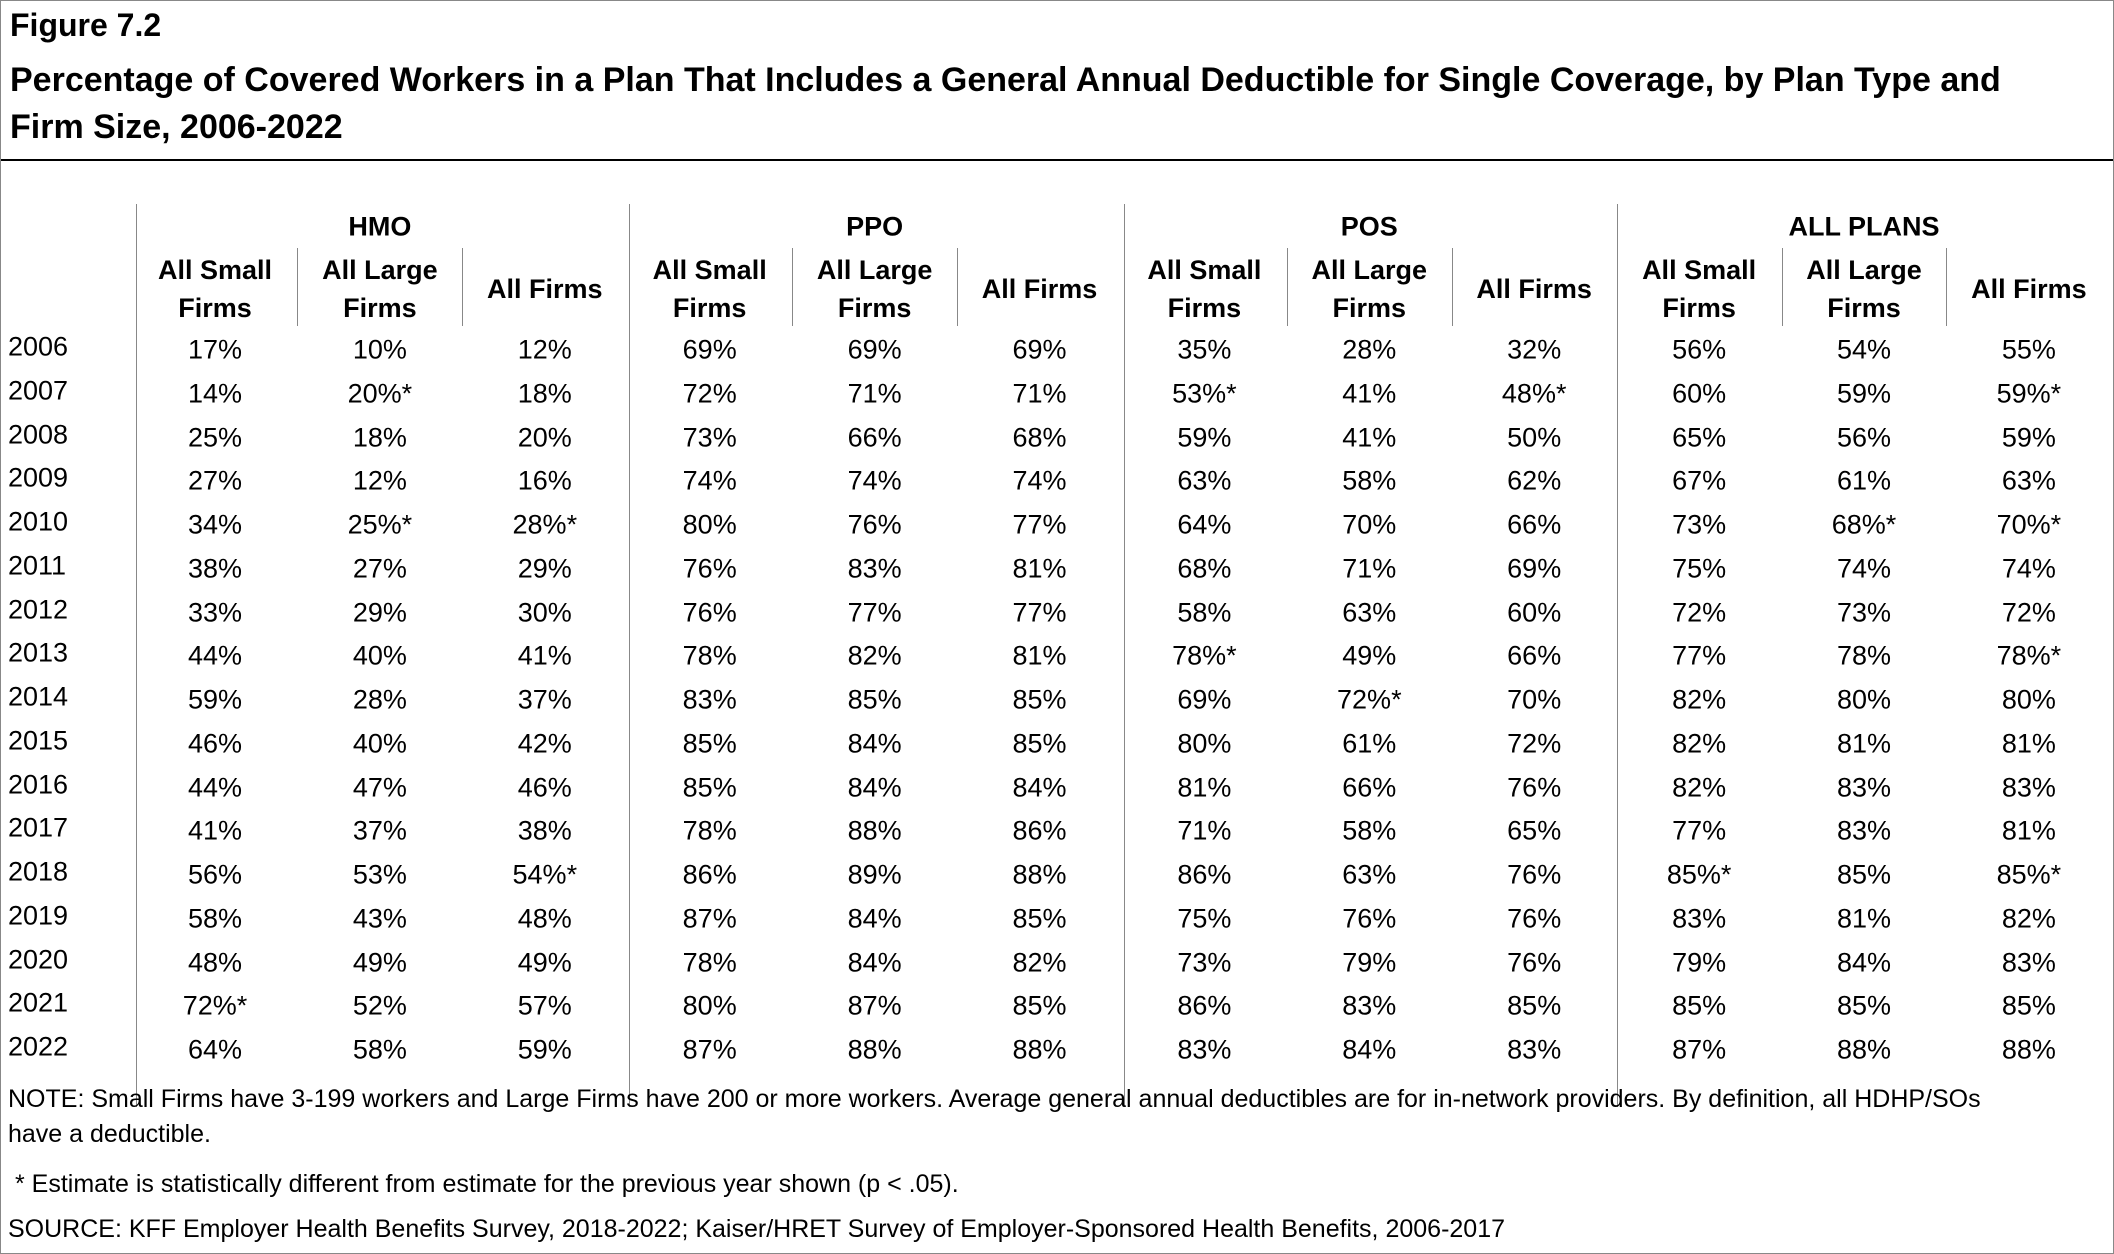 This screenshot has width=2114, height=1254. Describe the element at coordinates (215, 787) in the screenshot. I see `cell: 44%` at that location.